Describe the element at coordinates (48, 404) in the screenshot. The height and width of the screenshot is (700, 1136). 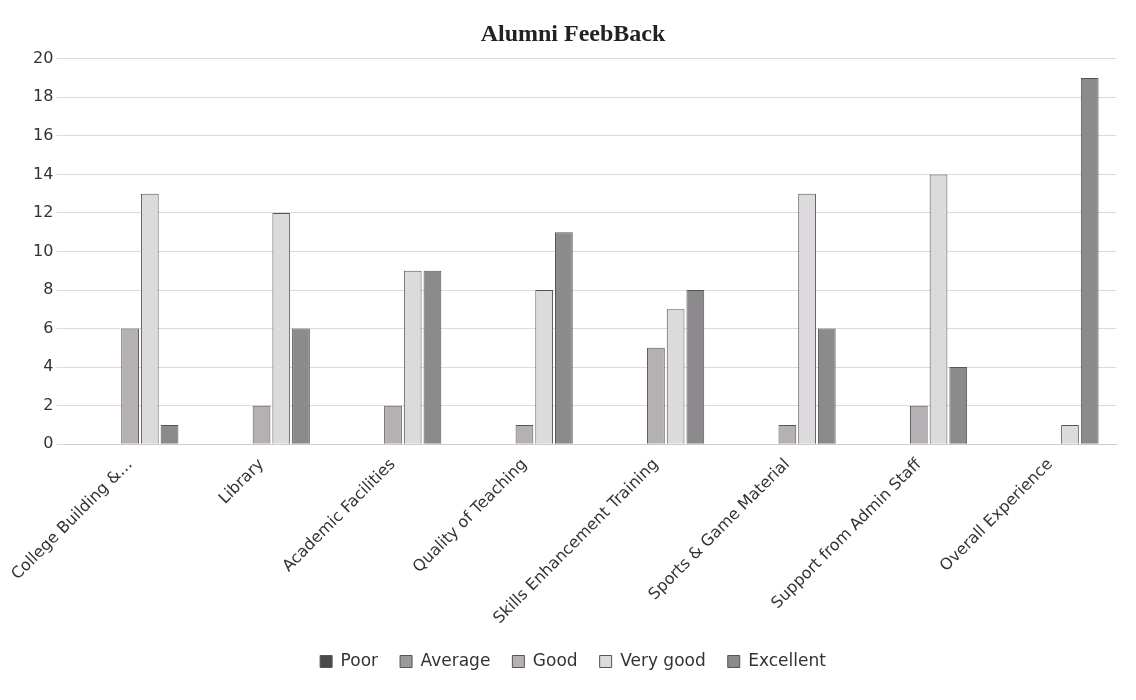
I see `y-tick-label: 2` at that location.